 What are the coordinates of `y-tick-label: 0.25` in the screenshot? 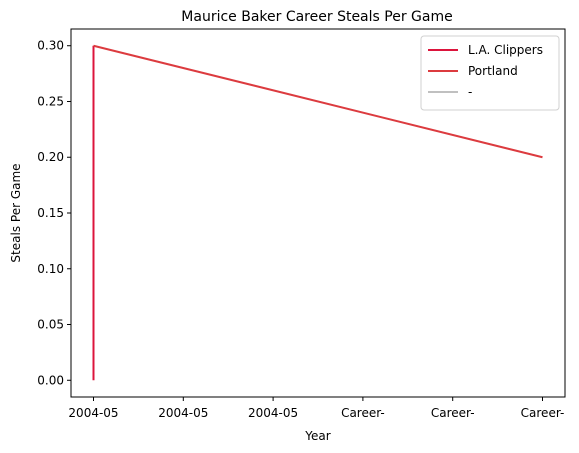 It's located at (50, 101).